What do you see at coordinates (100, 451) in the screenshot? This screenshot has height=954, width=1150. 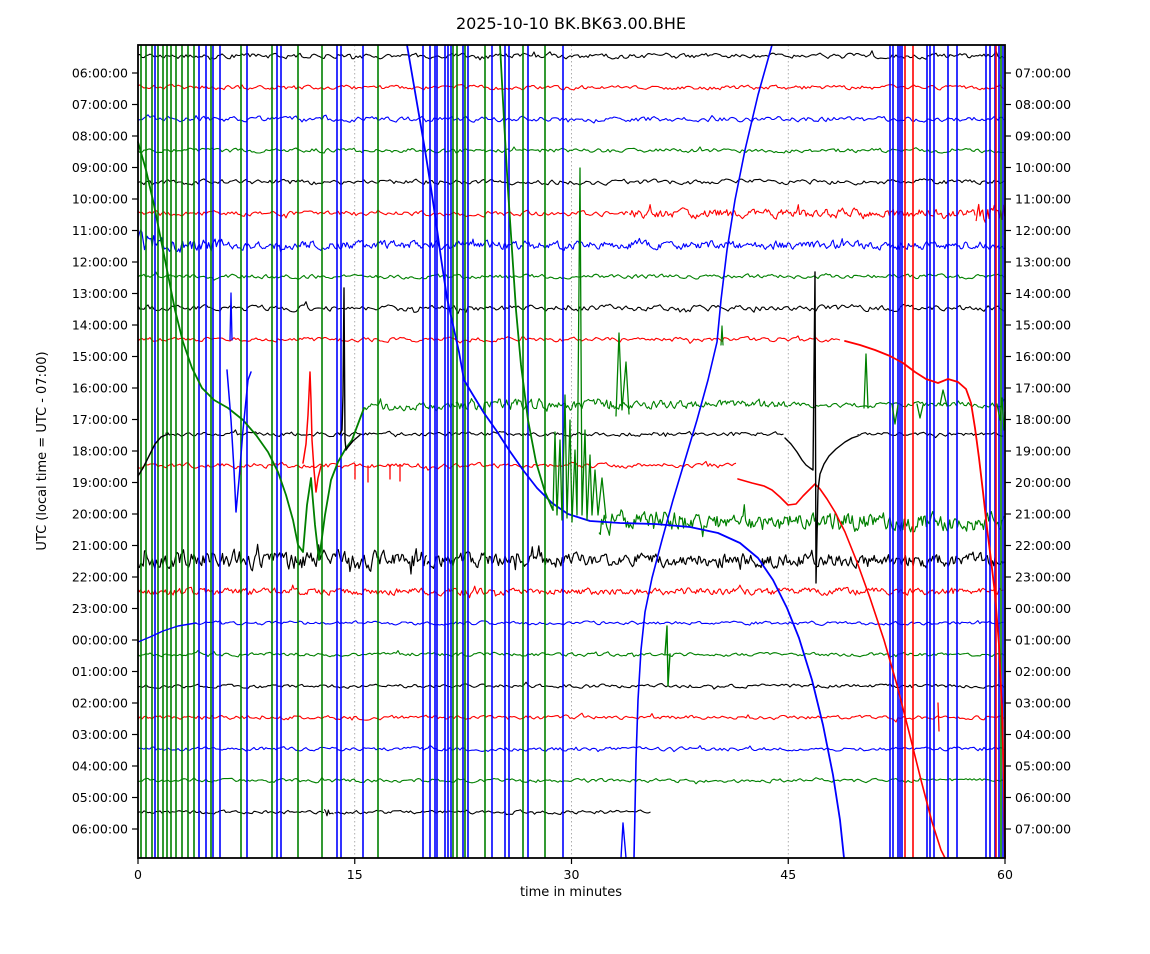 I see `left-tick-label: 18:00:00` at bounding box center [100, 451].